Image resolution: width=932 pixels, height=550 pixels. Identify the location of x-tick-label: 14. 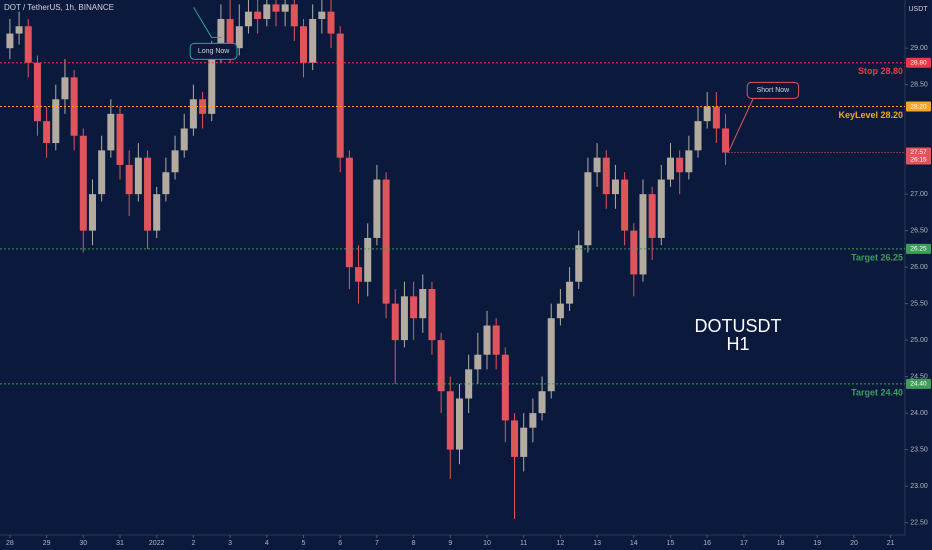
(634, 543).